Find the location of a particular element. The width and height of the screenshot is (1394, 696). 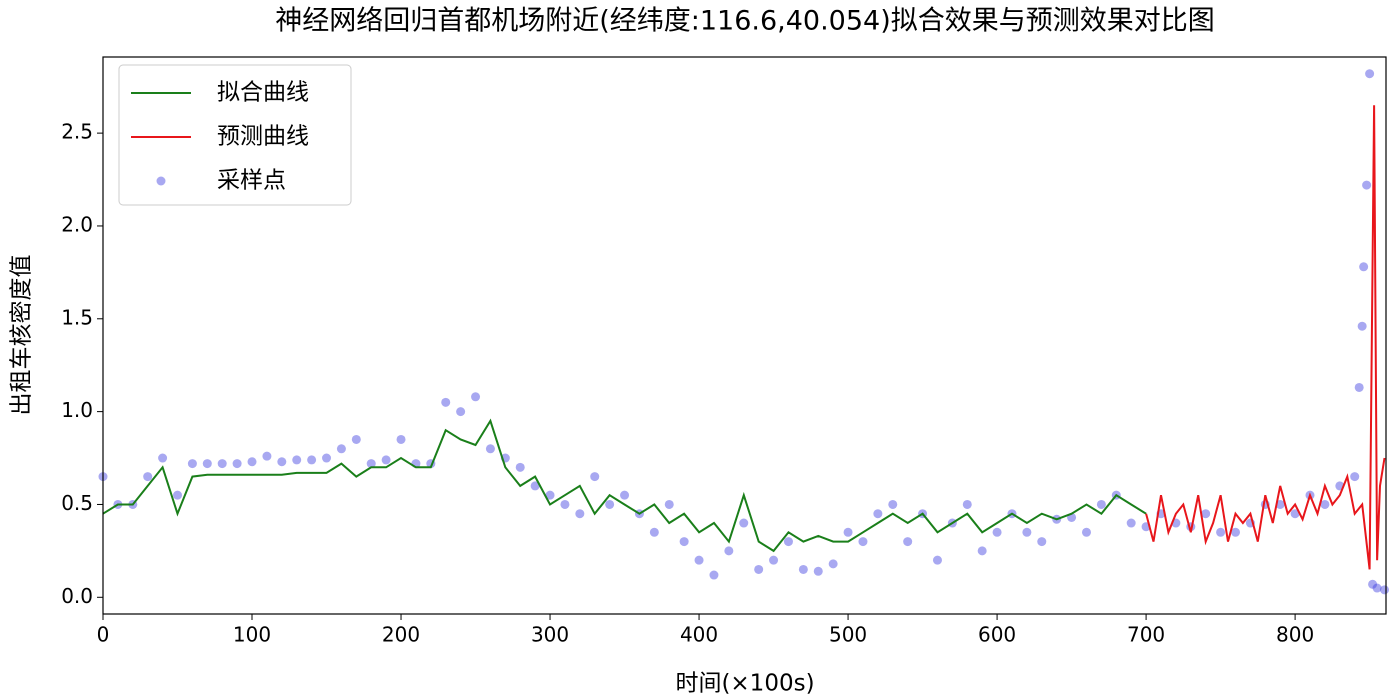

y-axis-label: 出租车核密度值 is located at coordinates (22, 335).